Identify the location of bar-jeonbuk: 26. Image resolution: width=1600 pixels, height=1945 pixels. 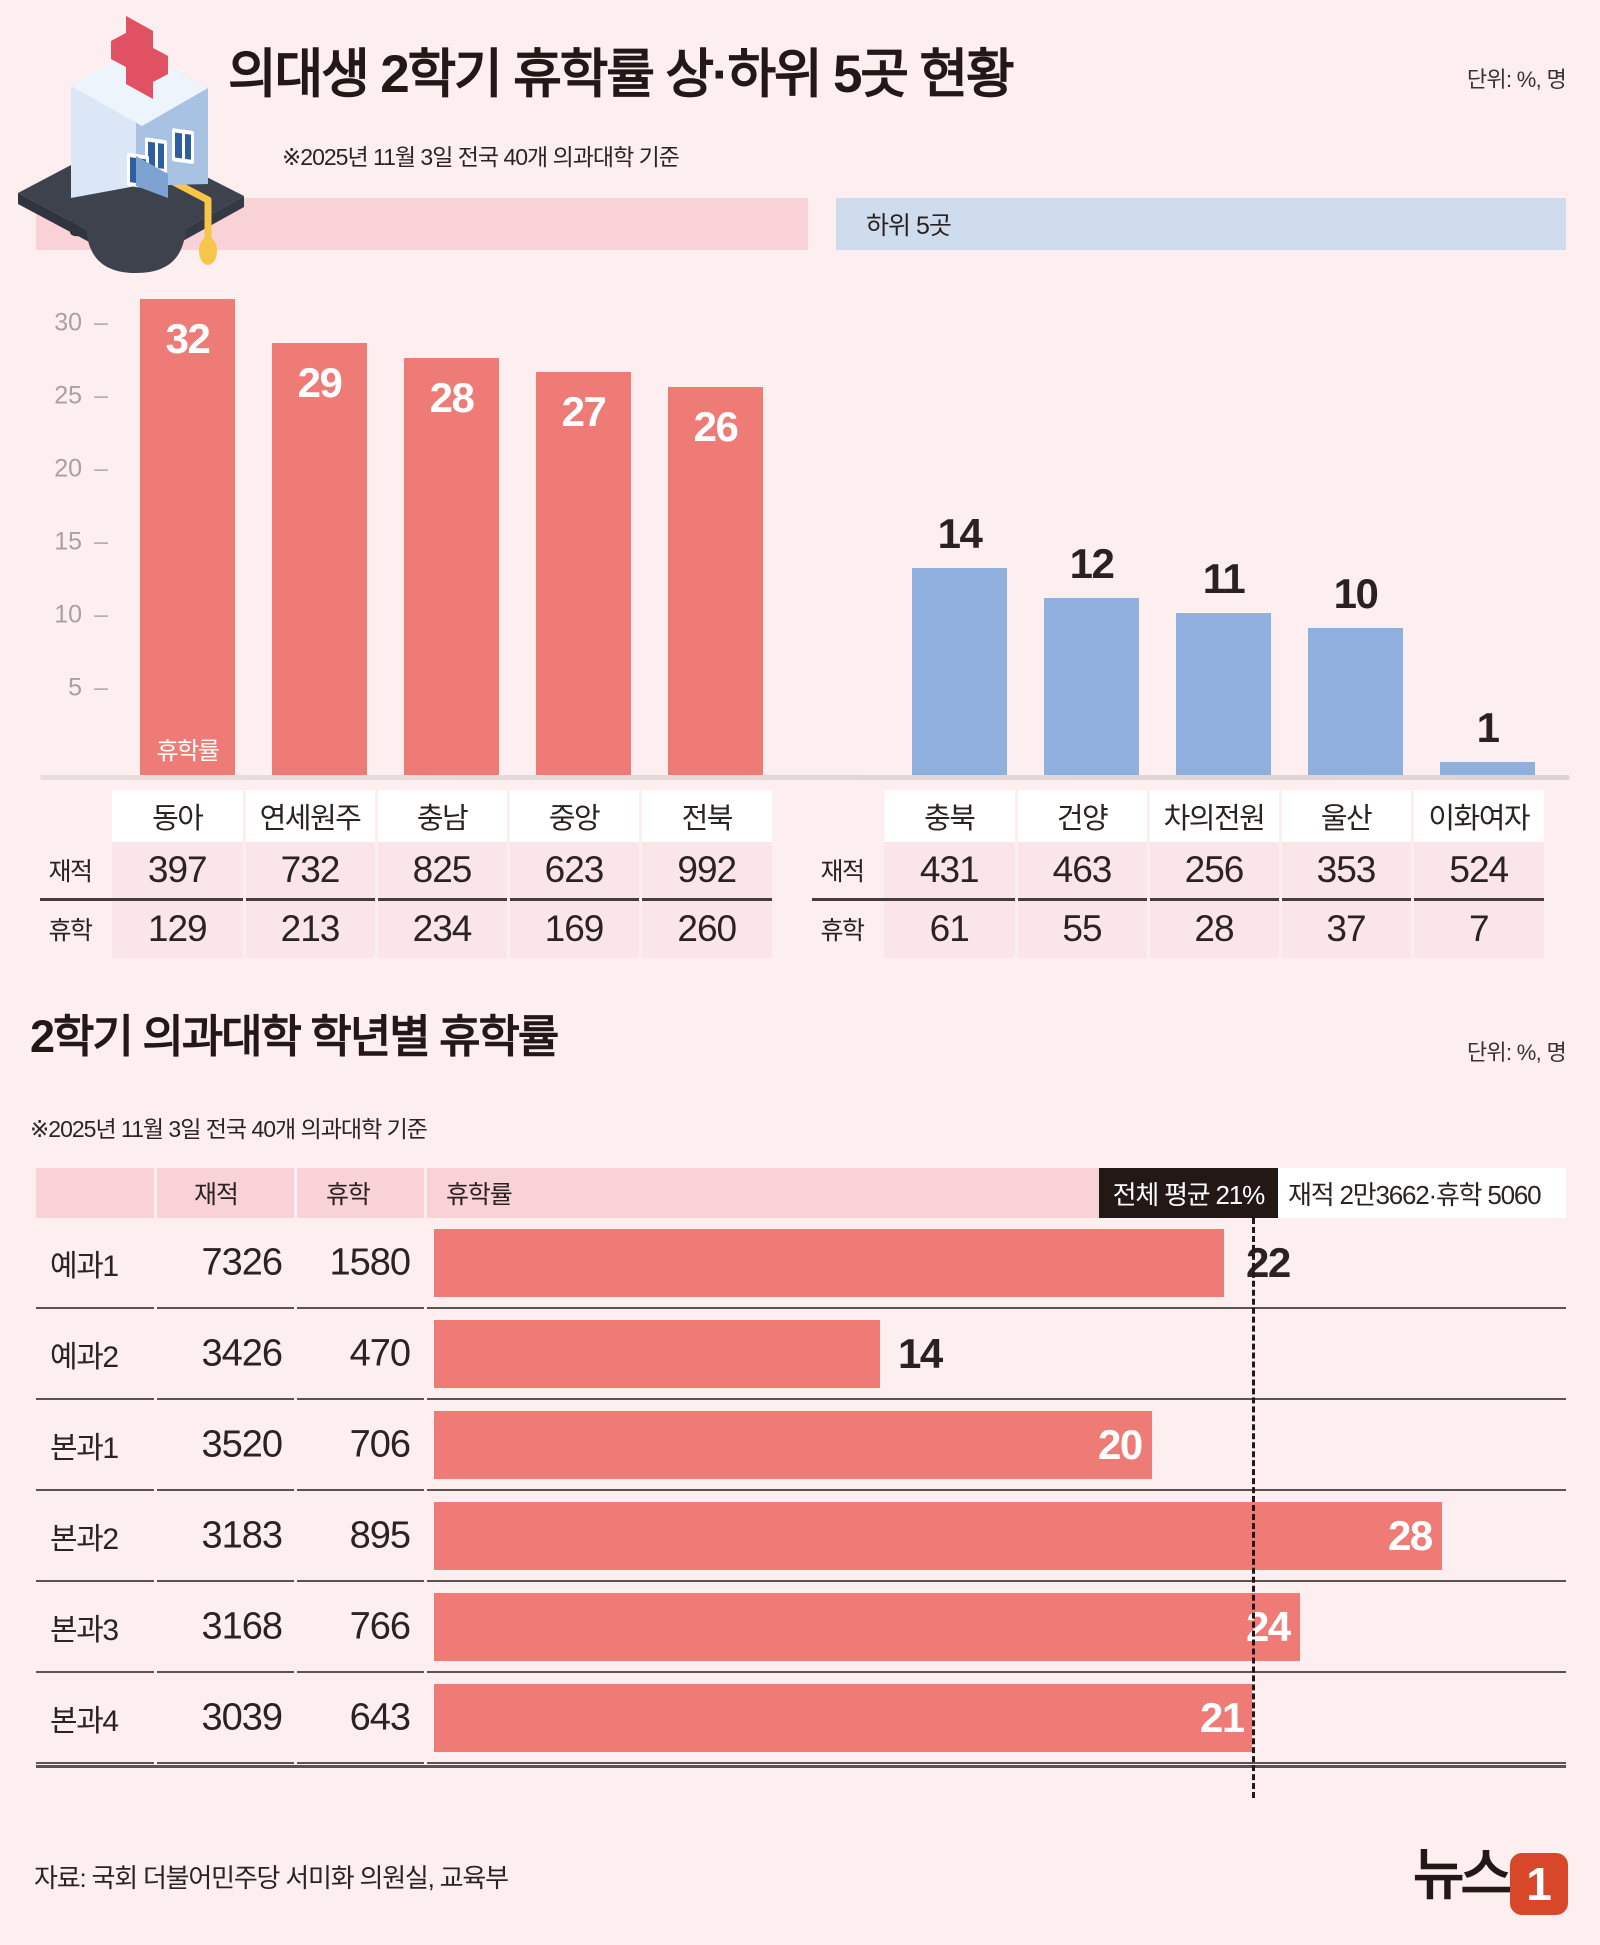
(715, 582).